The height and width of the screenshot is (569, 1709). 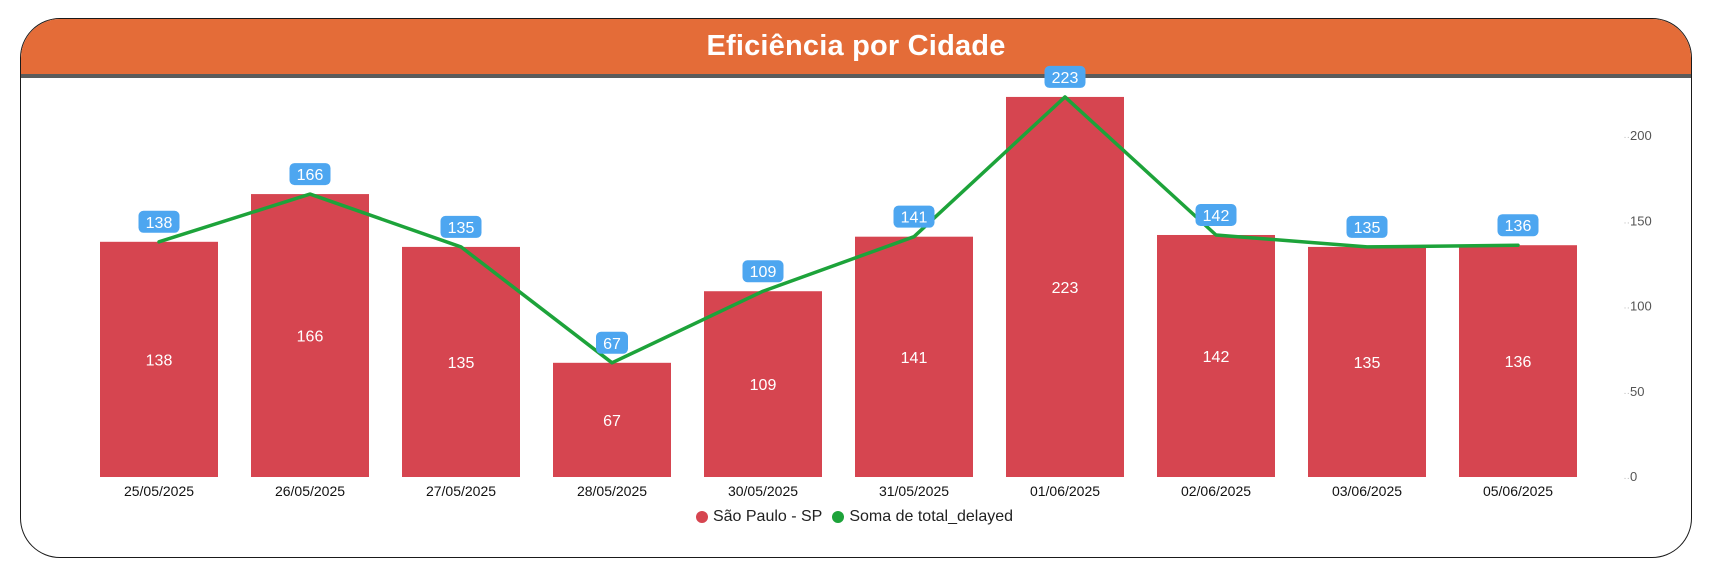 I want to click on chart-header: Eficiência por Cidade, so click(x=856, y=46).